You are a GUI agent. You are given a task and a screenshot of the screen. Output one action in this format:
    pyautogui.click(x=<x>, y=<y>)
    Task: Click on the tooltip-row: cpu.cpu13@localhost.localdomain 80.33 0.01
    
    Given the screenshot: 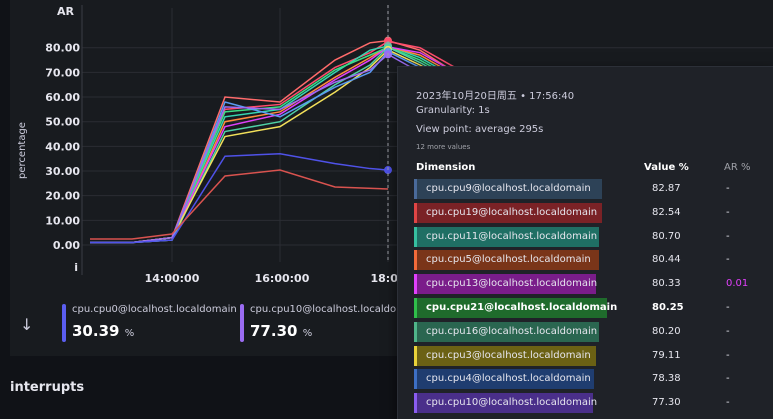 What is the action you would take?
    pyautogui.click(x=591, y=284)
    